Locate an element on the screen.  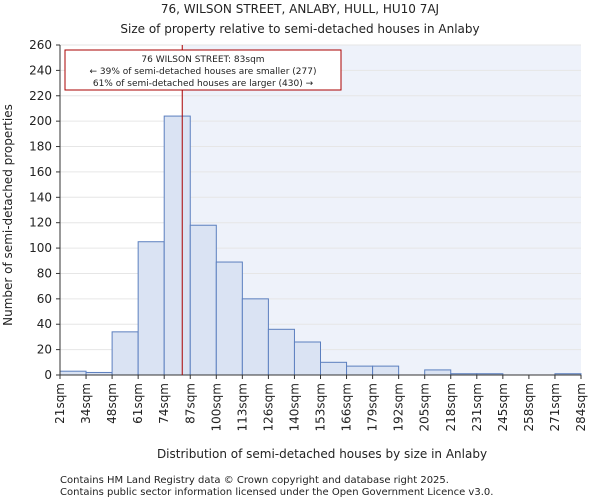
y-tick-label: 220 is located at coordinates (40, 96).